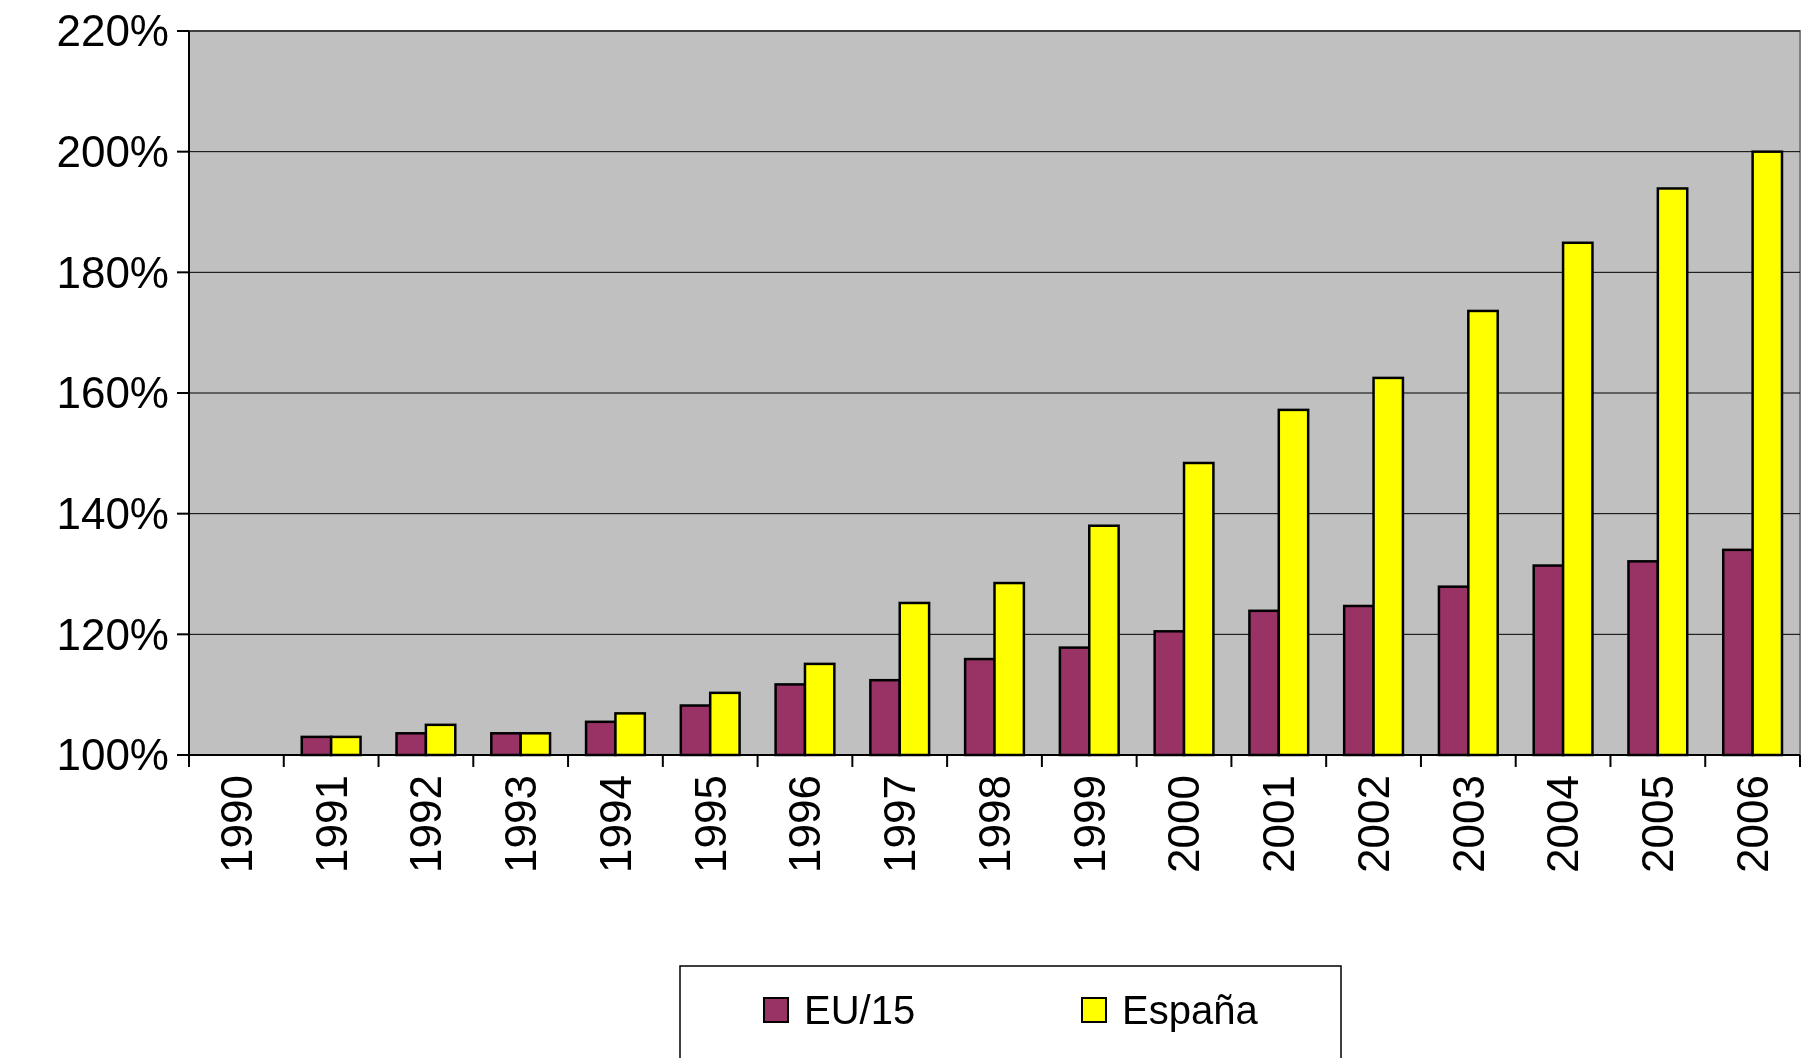  Describe the element at coordinates (710, 824) in the screenshot. I see `x-tick-label: 1995` at that location.